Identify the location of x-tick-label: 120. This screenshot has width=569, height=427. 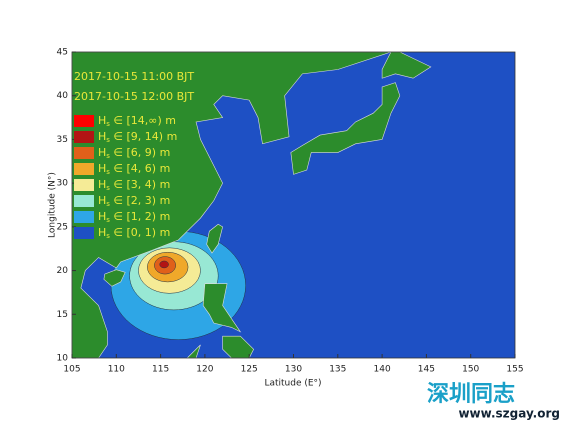
(204, 370).